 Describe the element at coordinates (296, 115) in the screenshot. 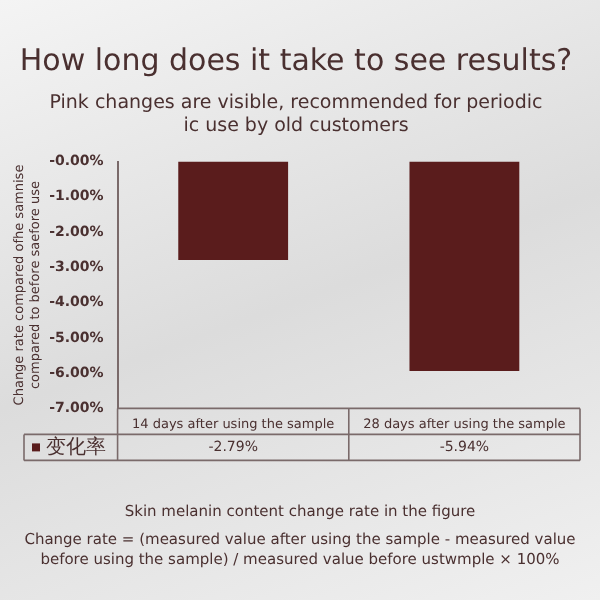

I see `chart-subtitle: Pink changes are visible, recommended for periodic ic use by old customers` at that location.